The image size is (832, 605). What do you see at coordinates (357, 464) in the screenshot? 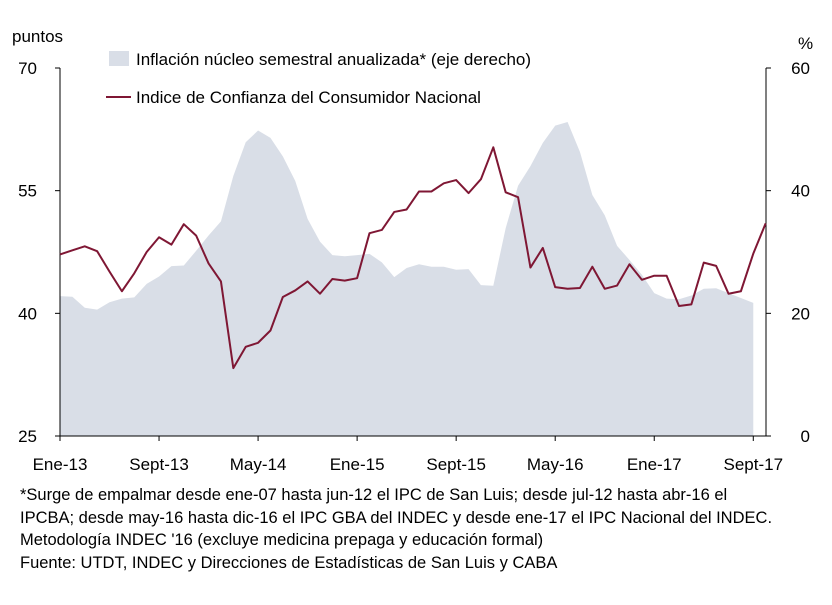
I see `x-tick-label: Ene-15` at bounding box center [357, 464].